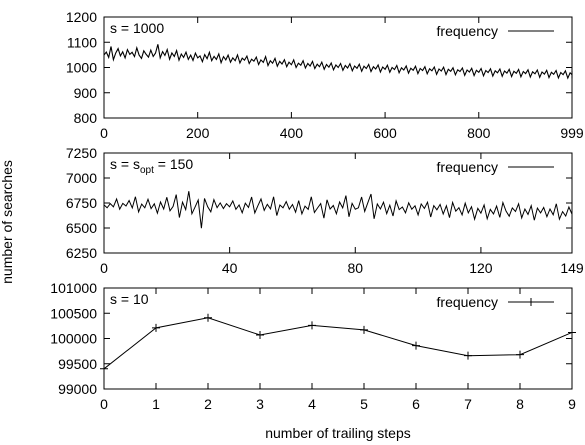  What do you see at coordinates (129, 299) in the screenshot?
I see `panel-label: s = 10` at bounding box center [129, 299].